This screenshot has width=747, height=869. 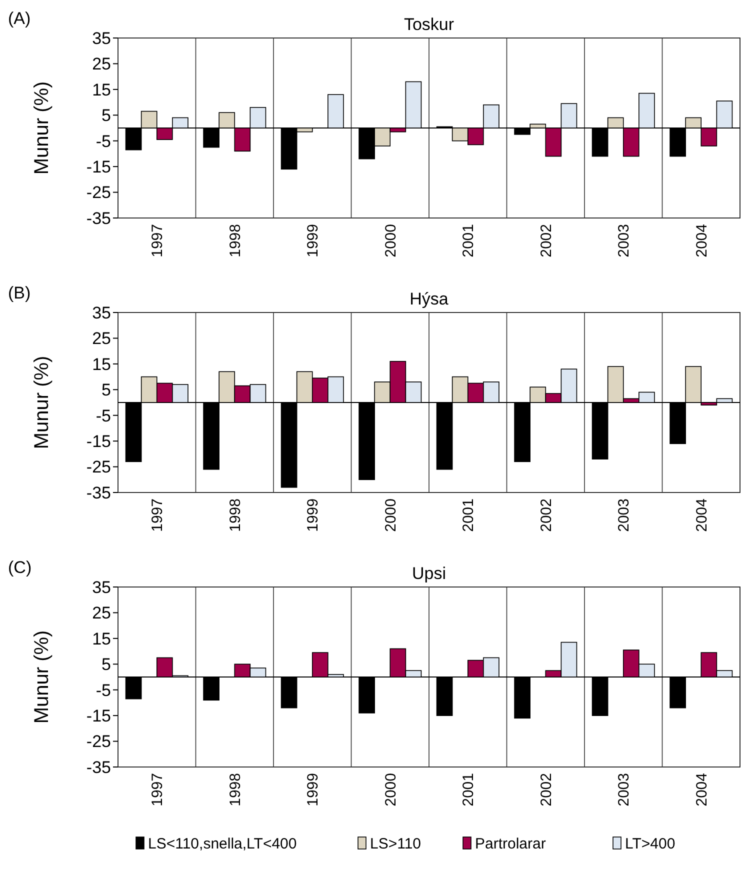 What do you see at coordinates (650, 843) in the screenshot?
I see `legend-label: LT>400` at bounding box center [650, 843].